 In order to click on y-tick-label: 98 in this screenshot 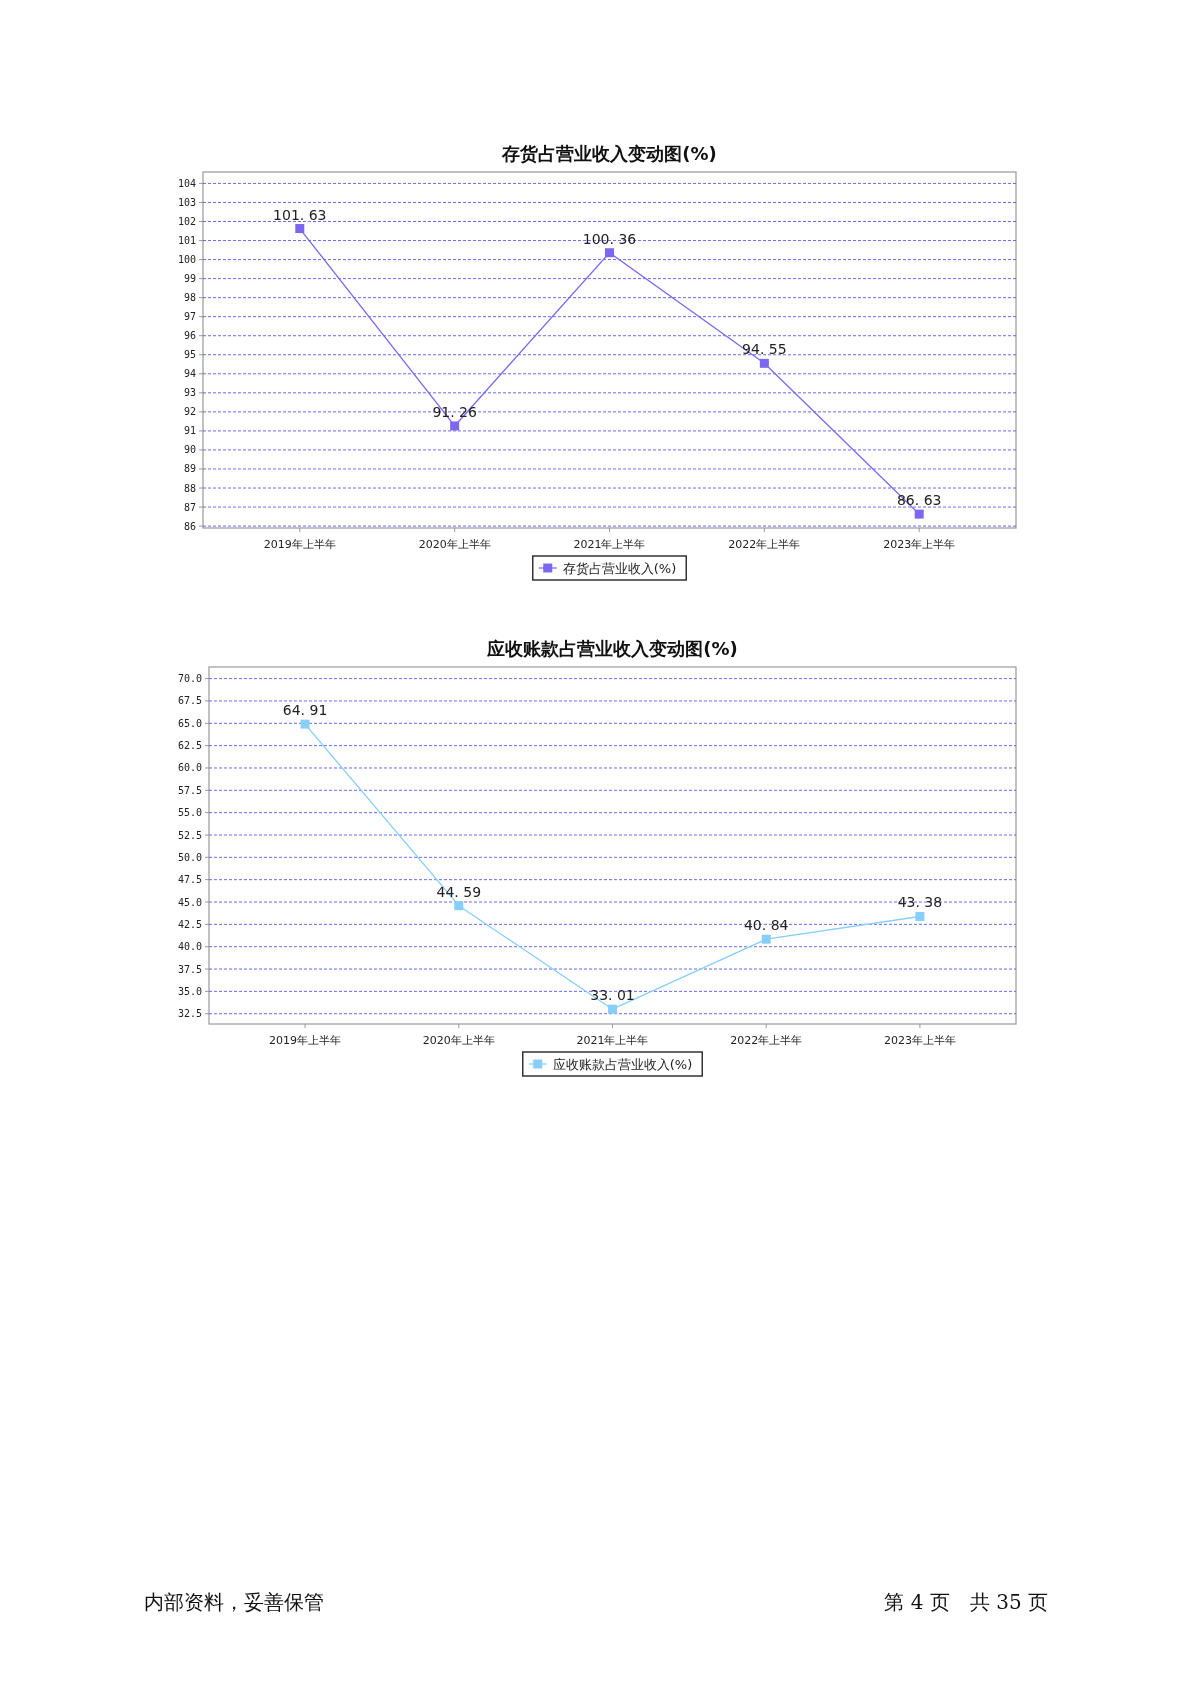, I will do `click(189, 298)`.